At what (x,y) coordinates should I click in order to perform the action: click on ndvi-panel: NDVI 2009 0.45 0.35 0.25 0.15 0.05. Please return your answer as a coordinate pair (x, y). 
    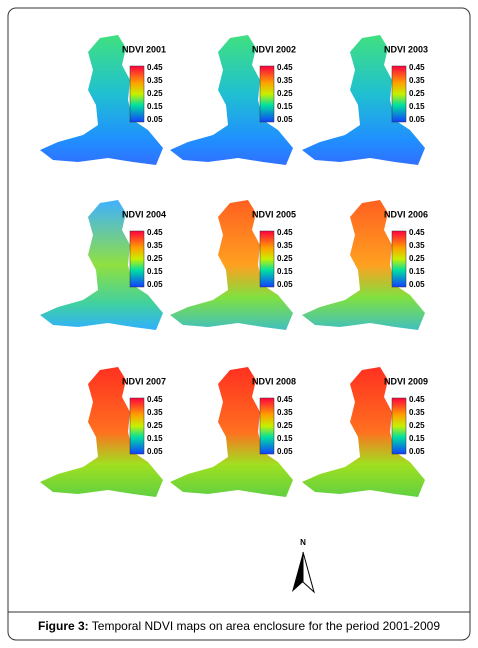
    Looking at the image, I should click on (365, 432).